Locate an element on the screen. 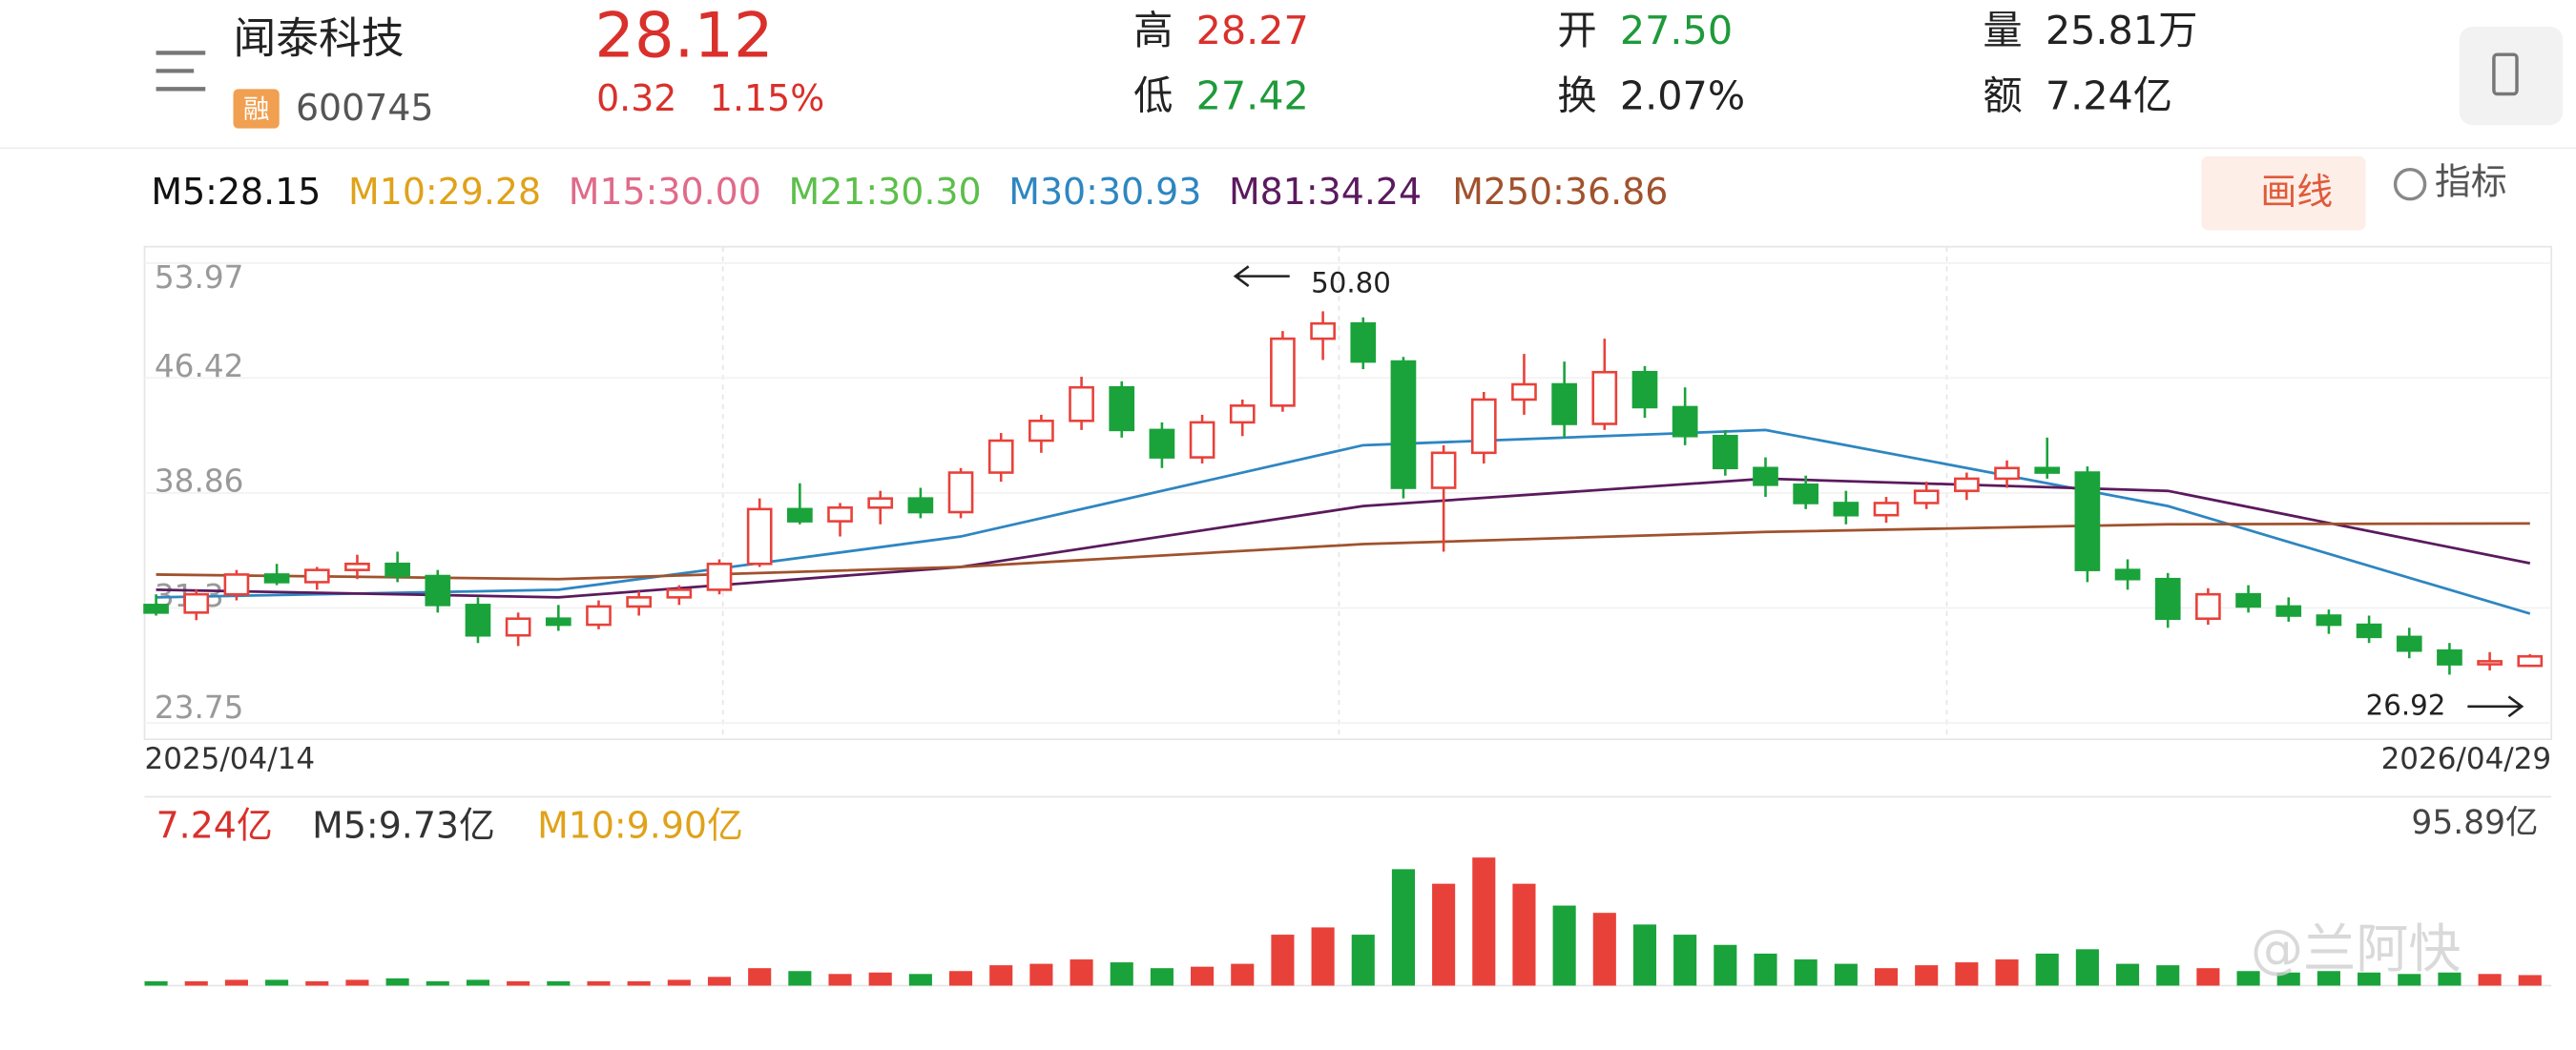  device-button is located at coordinates (2511, 76).